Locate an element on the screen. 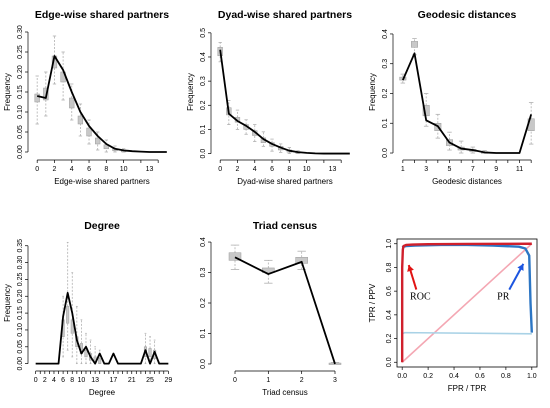 This screenshot has width=550, height=408. x-axis-label: Dyad-wise shared partners is located at coordinates (285, 181).